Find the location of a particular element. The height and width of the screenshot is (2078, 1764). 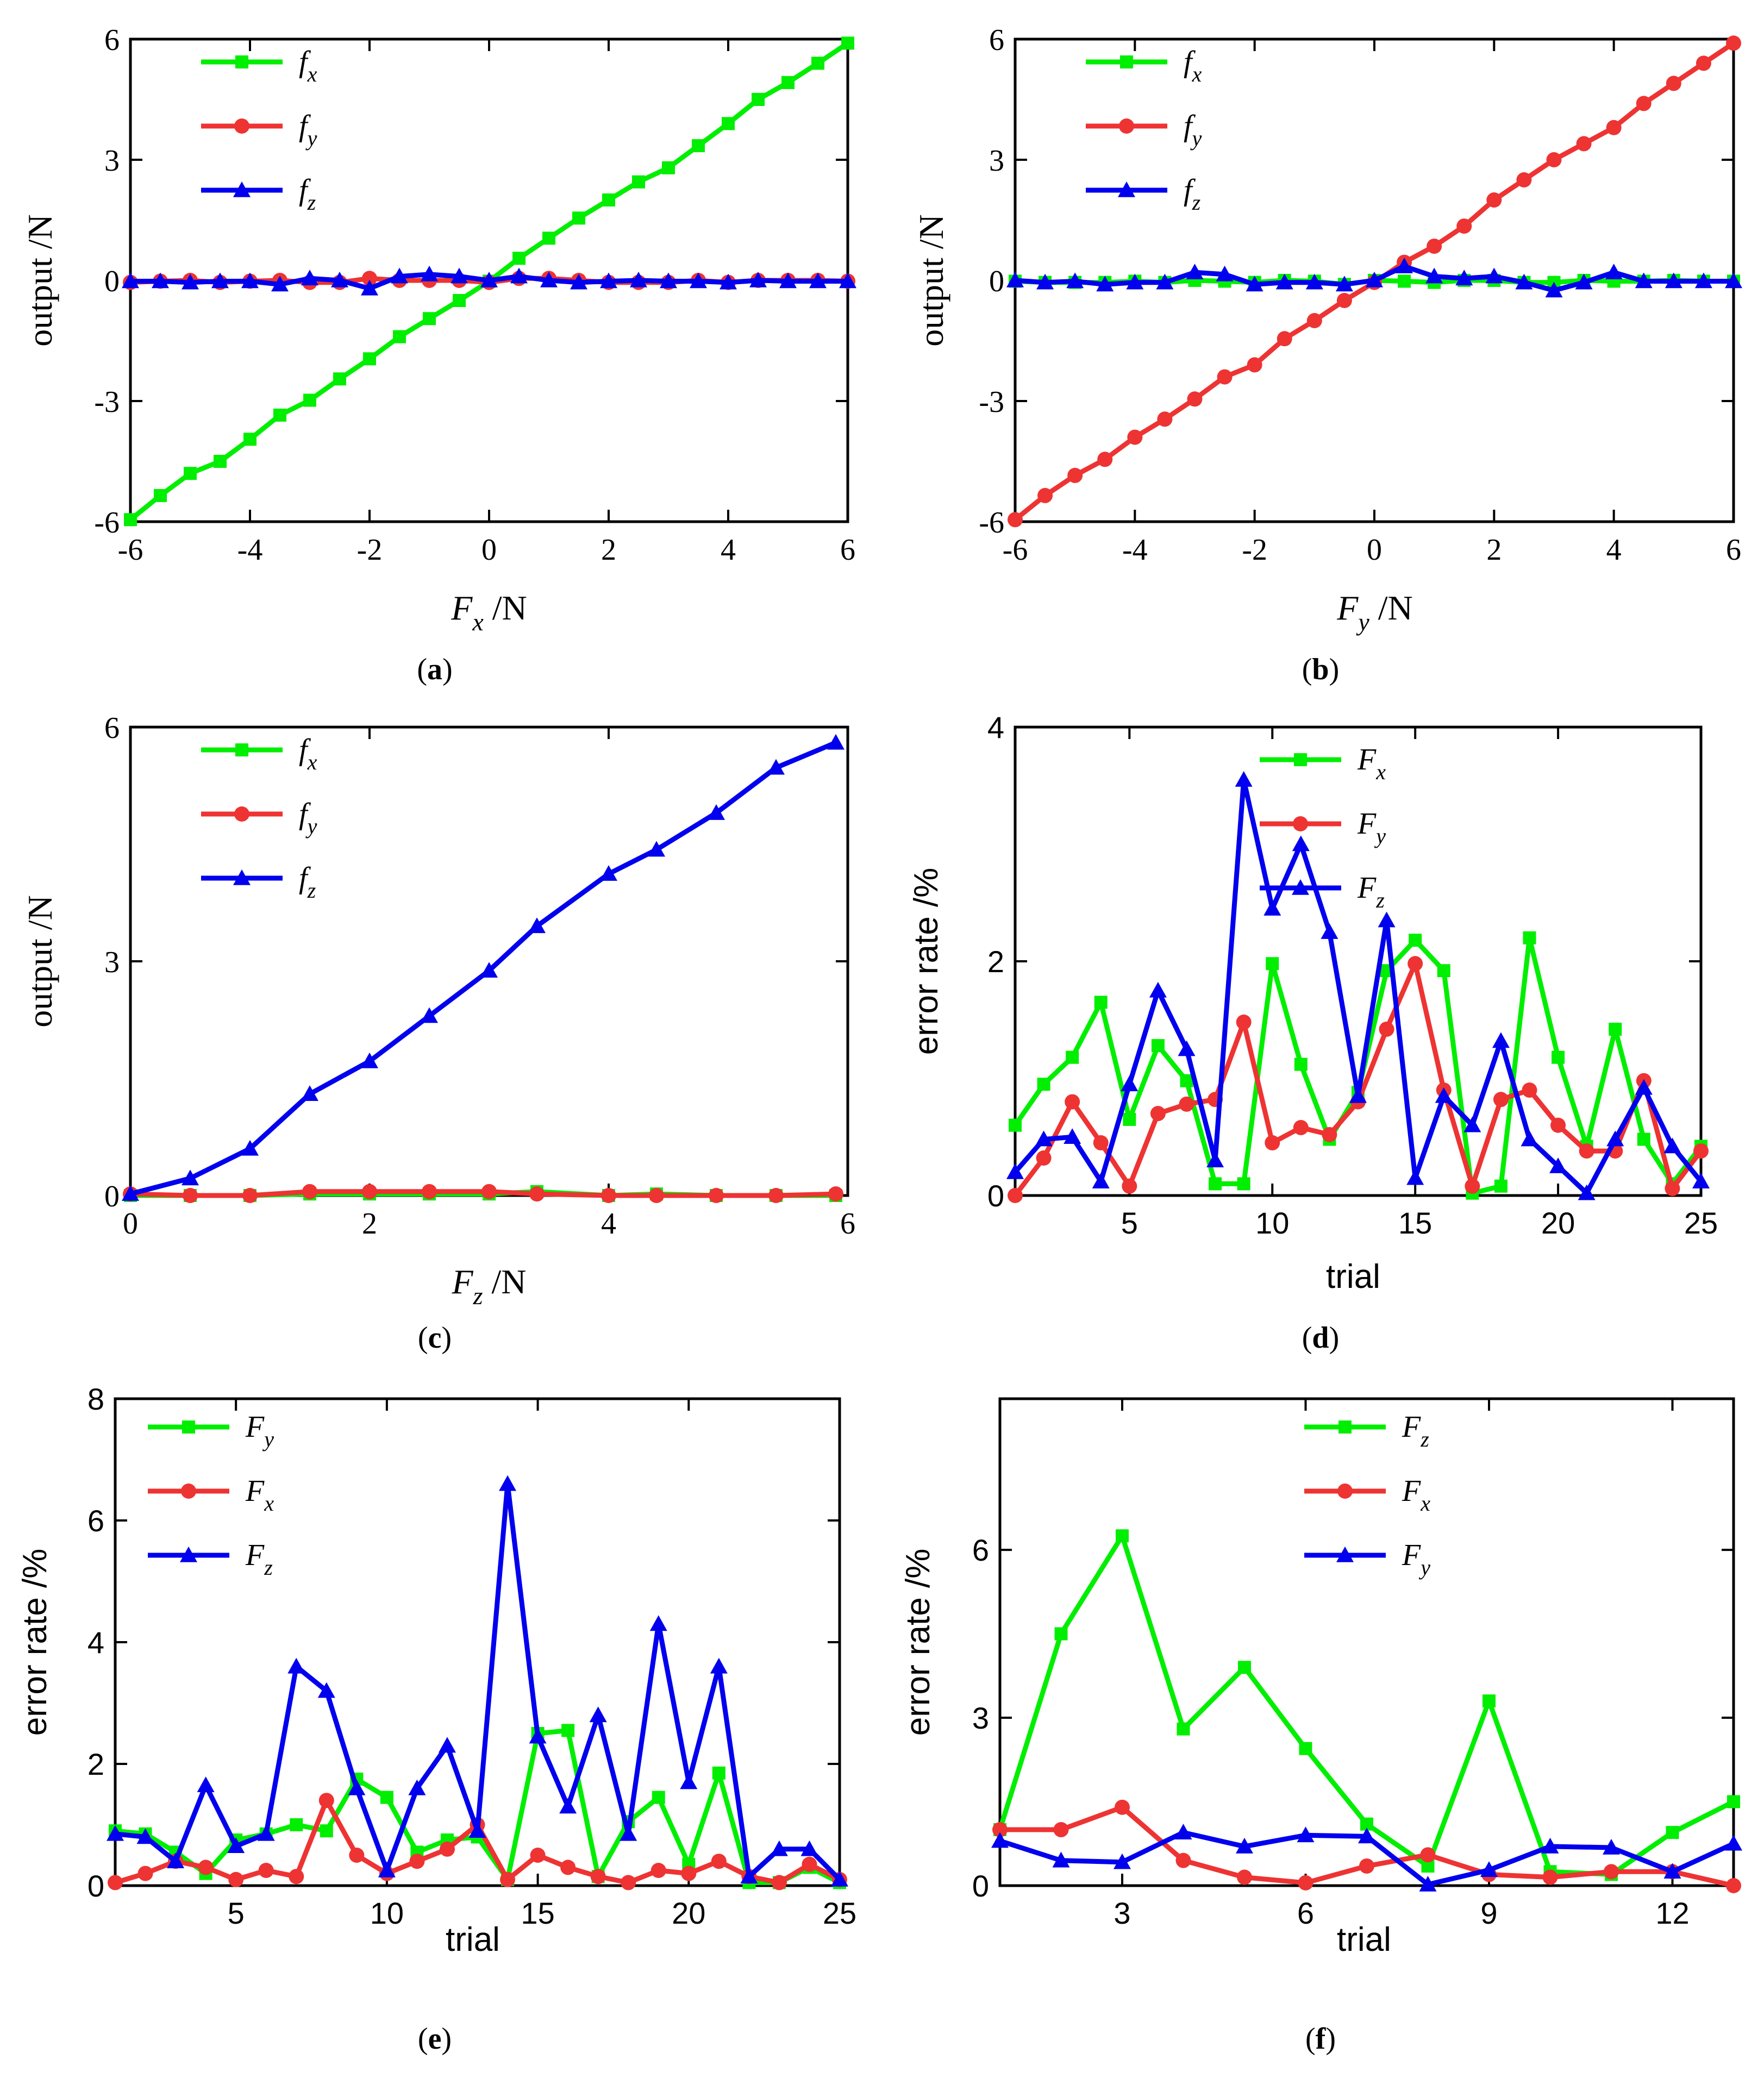

legend-label-Fy: Fy is located at coordinates (1416, 1559).